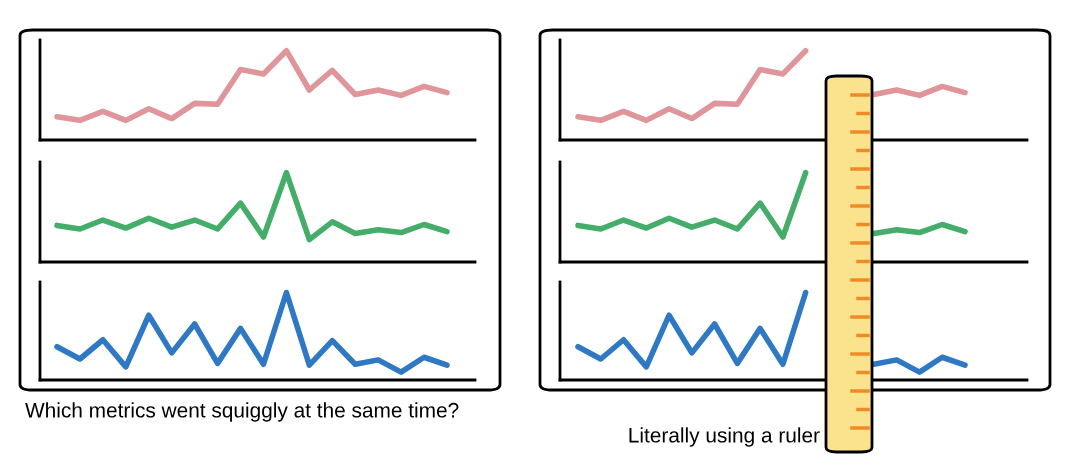  Describe the element at coordinates (242, 412) in the screenshot. I see `text: Which metrics went squiggly at the same time?` at that location.